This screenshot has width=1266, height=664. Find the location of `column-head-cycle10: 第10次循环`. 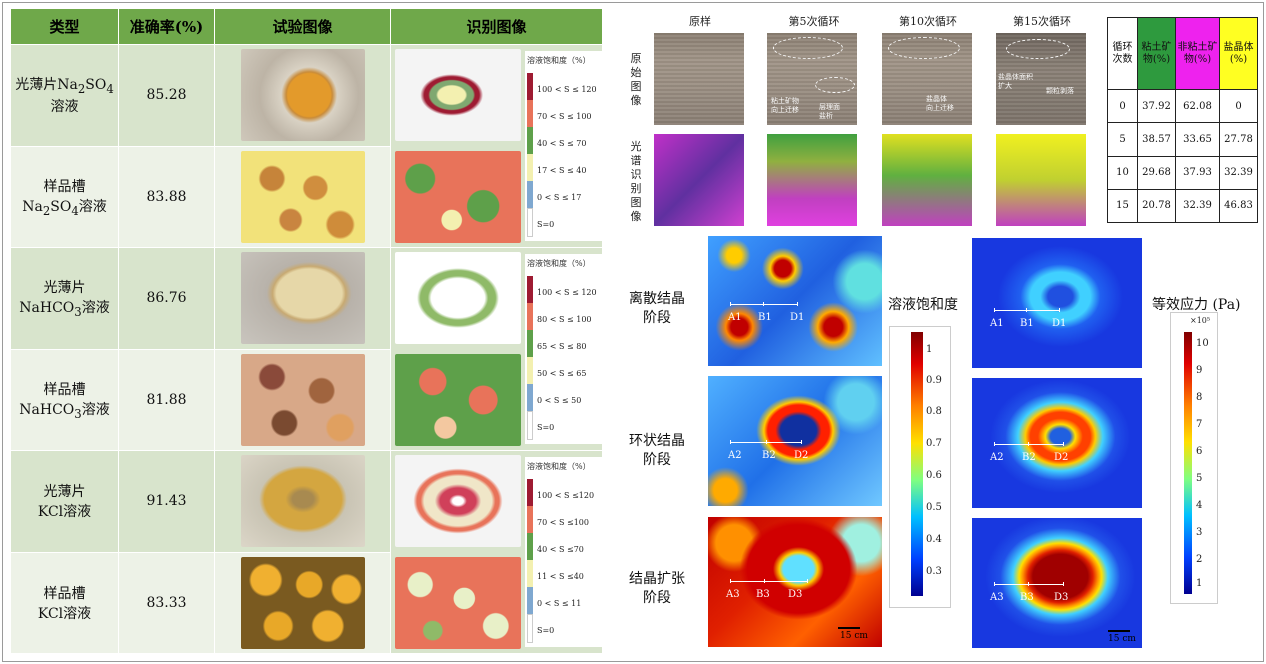

column-head-cycle10: 第10次循环 is located at coordinates (928, 21).